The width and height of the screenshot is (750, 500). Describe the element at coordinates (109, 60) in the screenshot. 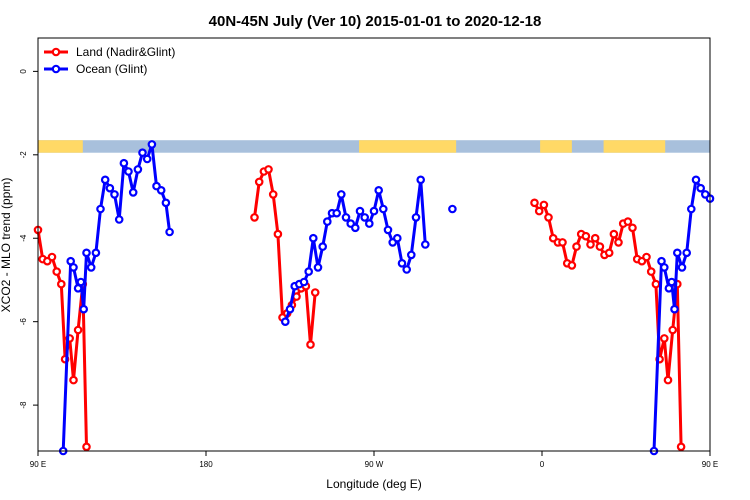

I see `legend: Land (Nadir&Glint) Ocean (Glint)` at that location.